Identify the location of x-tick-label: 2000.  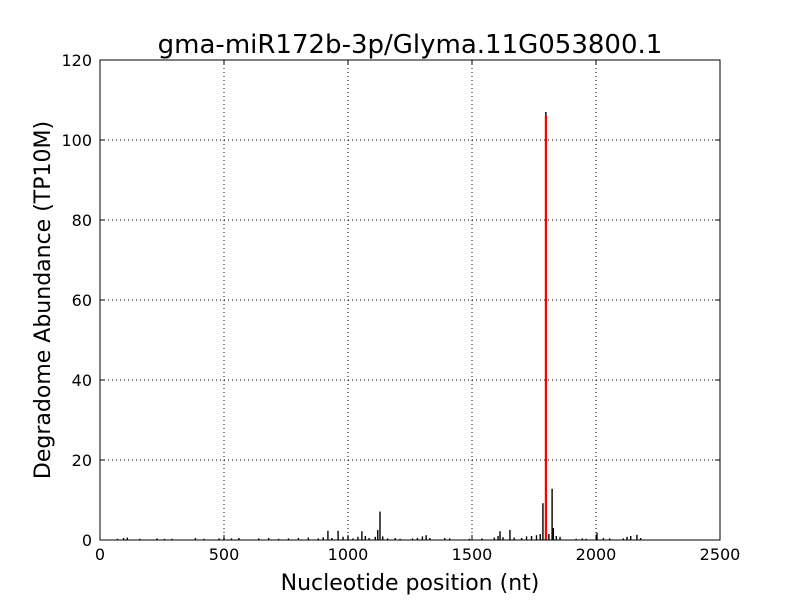
(596, 554).